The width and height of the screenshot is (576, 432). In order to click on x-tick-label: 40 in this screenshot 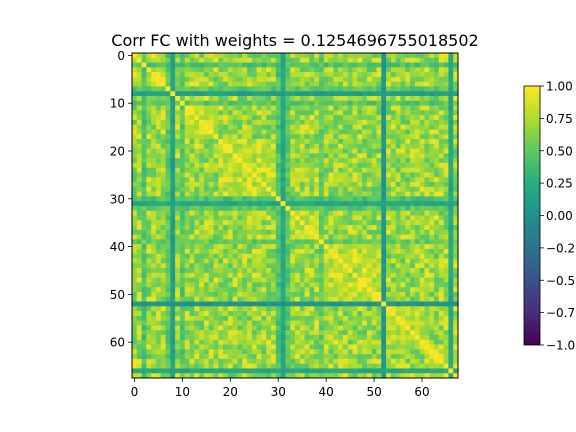, I will do `click(326, 392)`.